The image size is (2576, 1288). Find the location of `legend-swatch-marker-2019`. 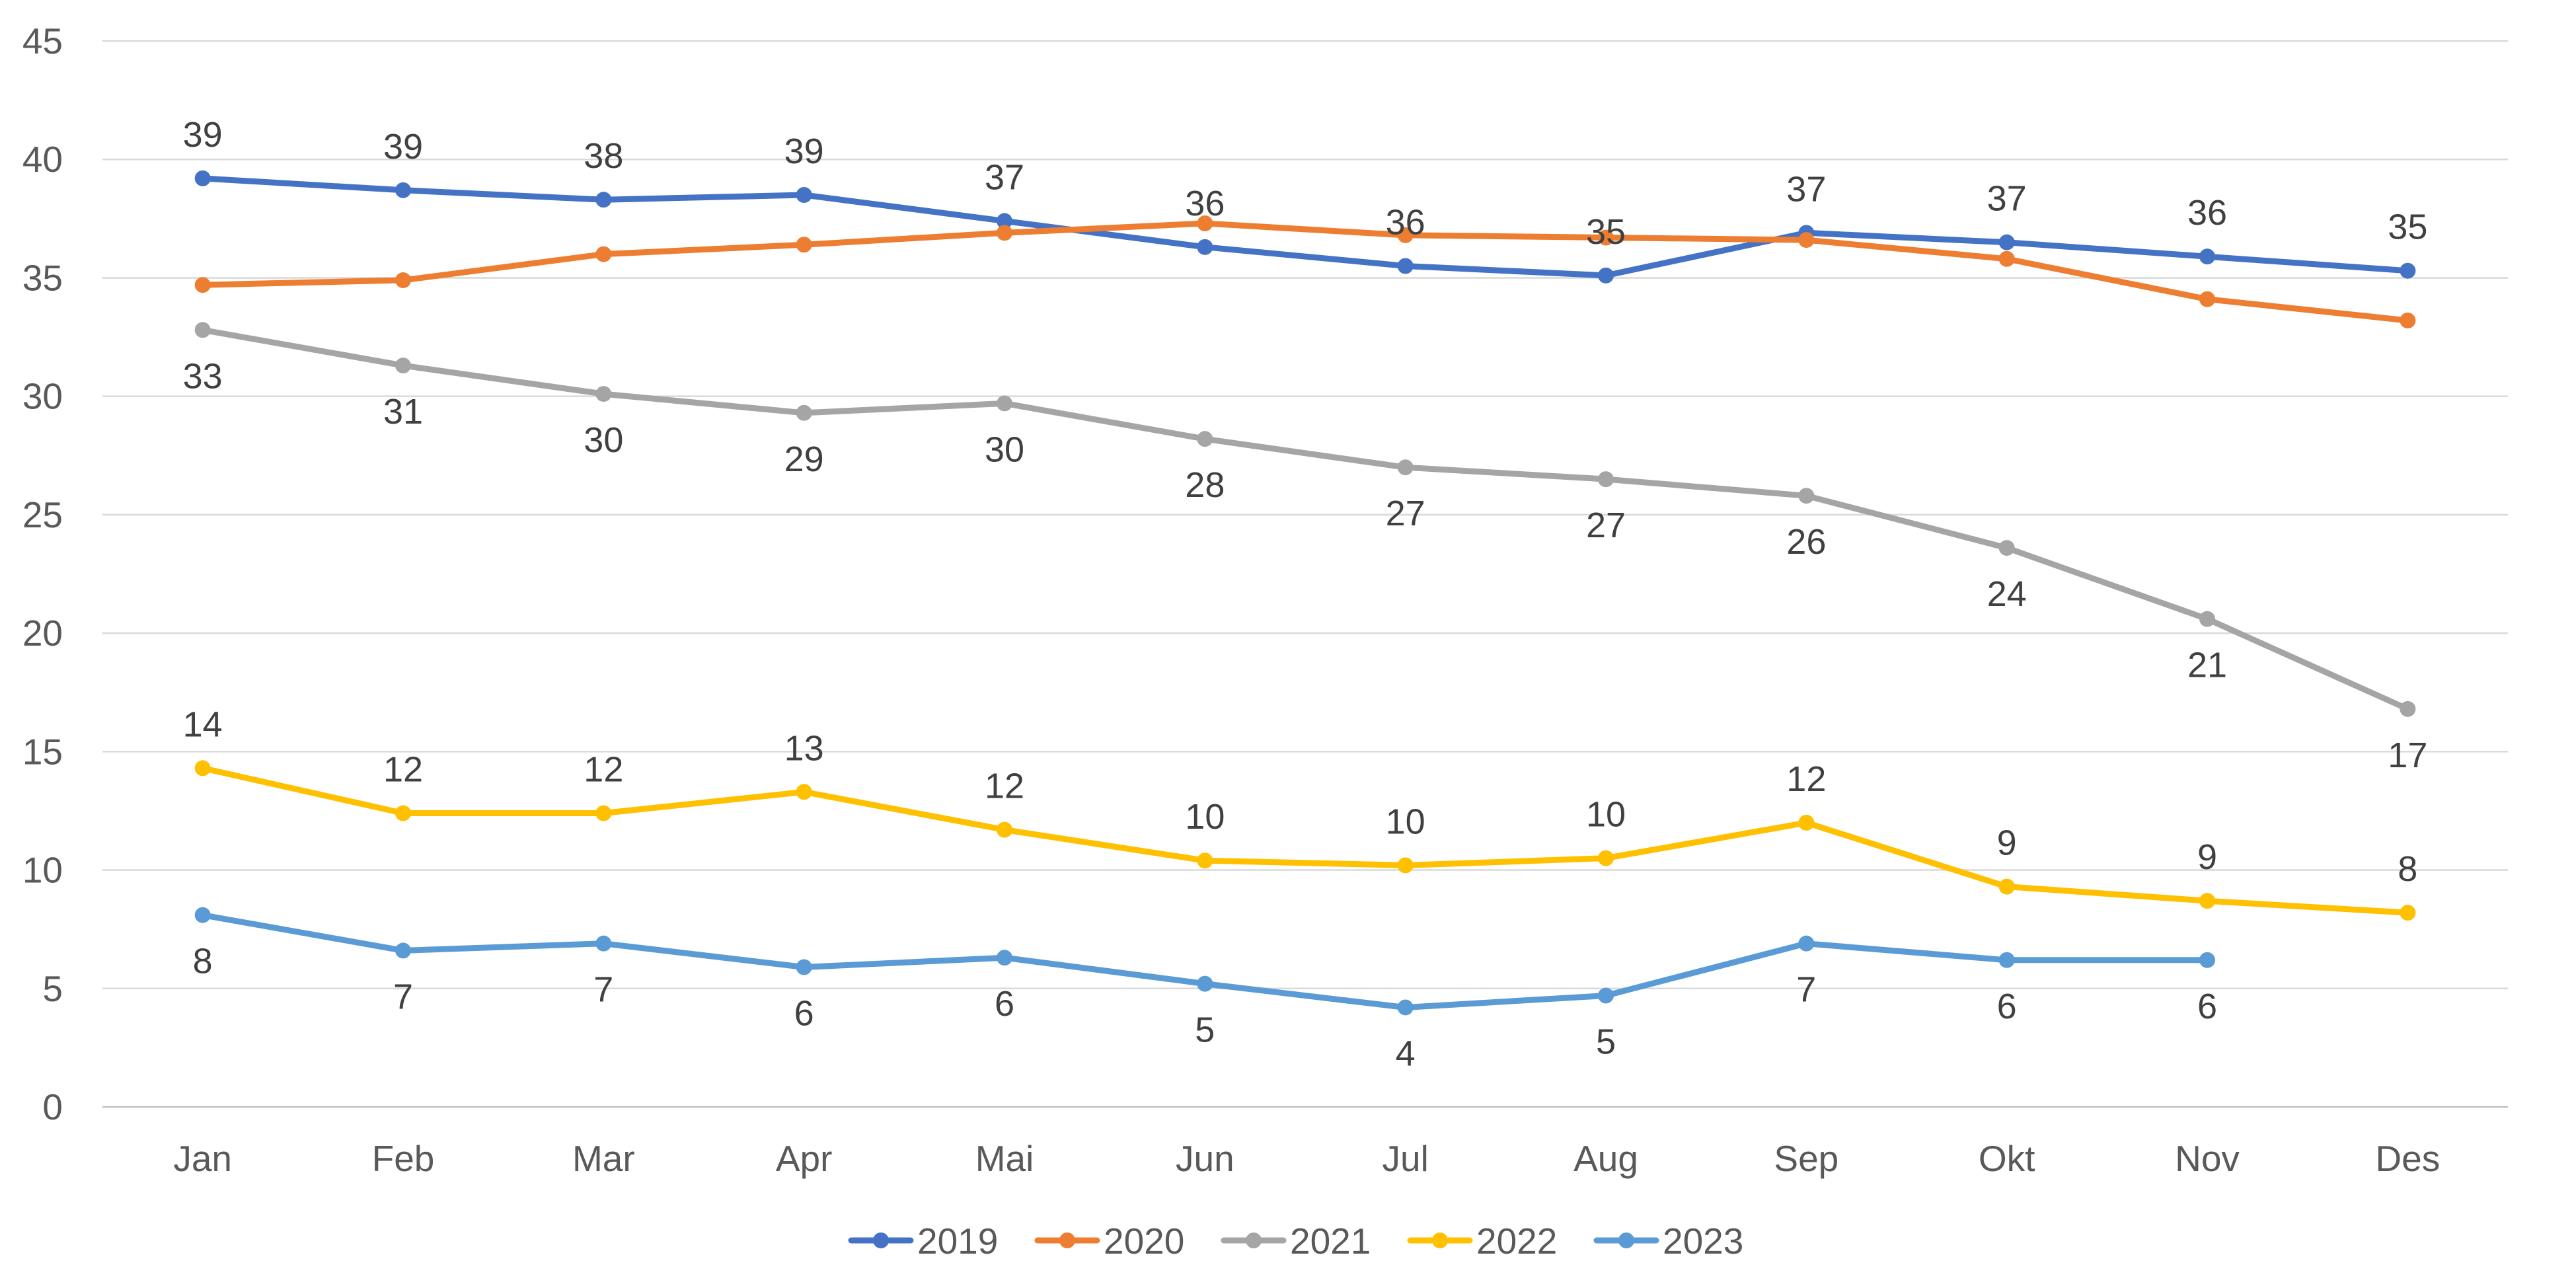

legend-swatch-marker-2019 is located at coordinates (881, 1240).